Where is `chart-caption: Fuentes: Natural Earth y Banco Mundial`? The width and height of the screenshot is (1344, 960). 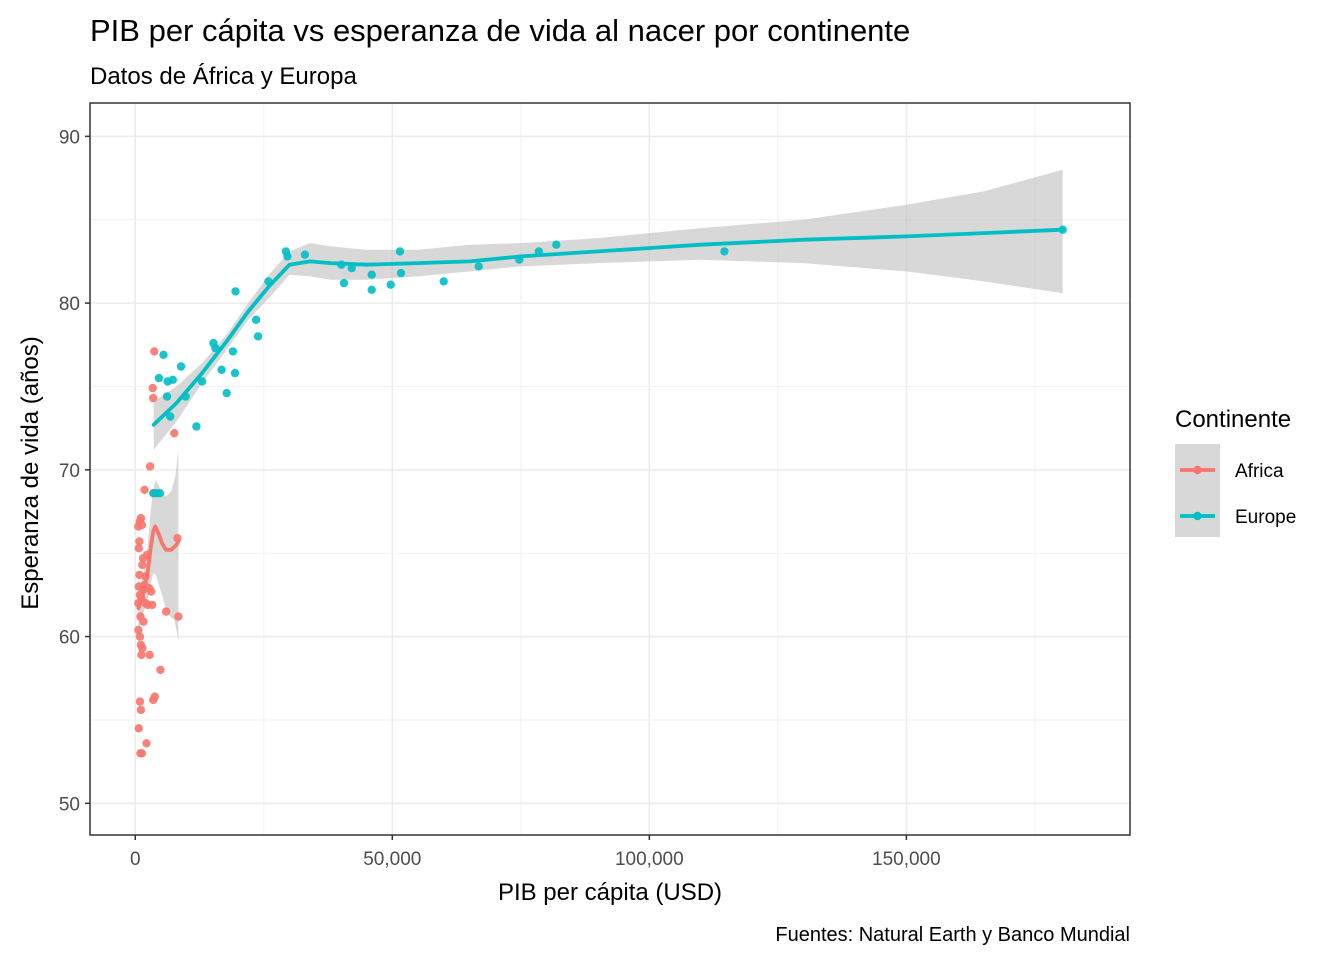 chart-caption: Fuentes: Natural Earth y Banco Mundial is located at coordinates (952, 935).